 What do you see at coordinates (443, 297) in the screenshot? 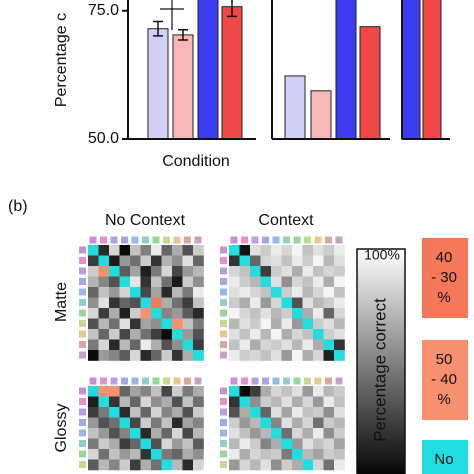
I see `legend-label: %` at bounding box center [443, 297].